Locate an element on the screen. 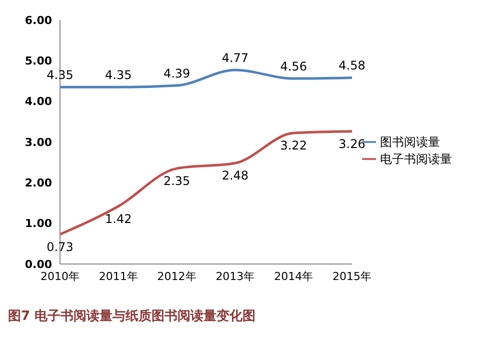 The image size is (480, 337). legend-label: 电子书阅读量 is located at coordinates (416, 159).